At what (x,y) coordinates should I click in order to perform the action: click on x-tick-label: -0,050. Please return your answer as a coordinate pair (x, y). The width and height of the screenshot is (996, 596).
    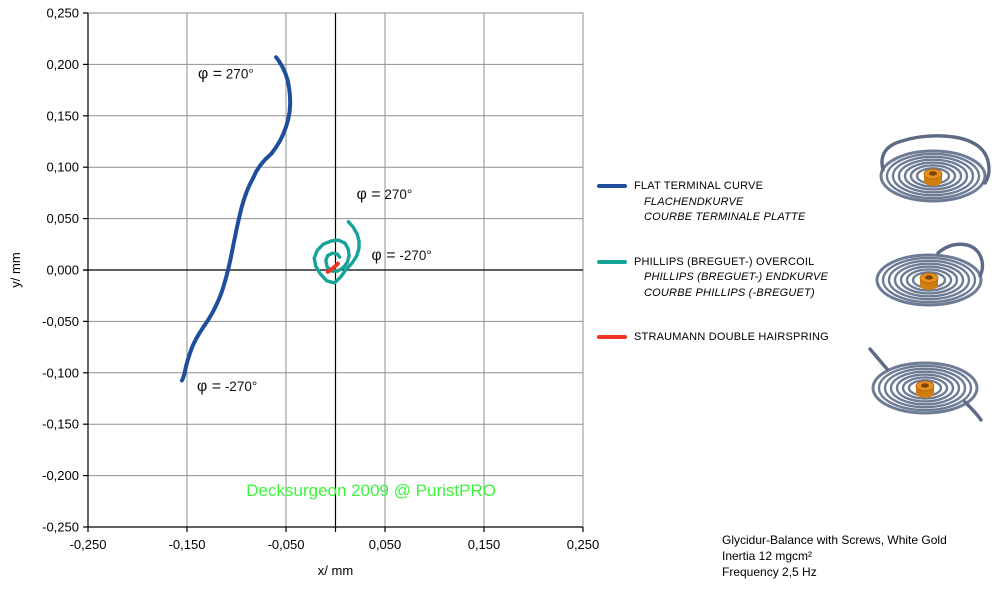
    Looking at the image, I should click on (286, 544).